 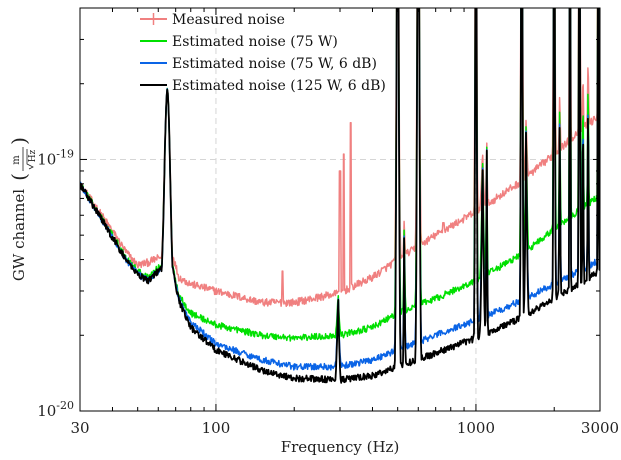 What do you see at coordinates (279, 86) in the screenshot?
I see `legend-label-4: Estimated noise (125 W, 6 dB)` at bounding box center [279, 86].